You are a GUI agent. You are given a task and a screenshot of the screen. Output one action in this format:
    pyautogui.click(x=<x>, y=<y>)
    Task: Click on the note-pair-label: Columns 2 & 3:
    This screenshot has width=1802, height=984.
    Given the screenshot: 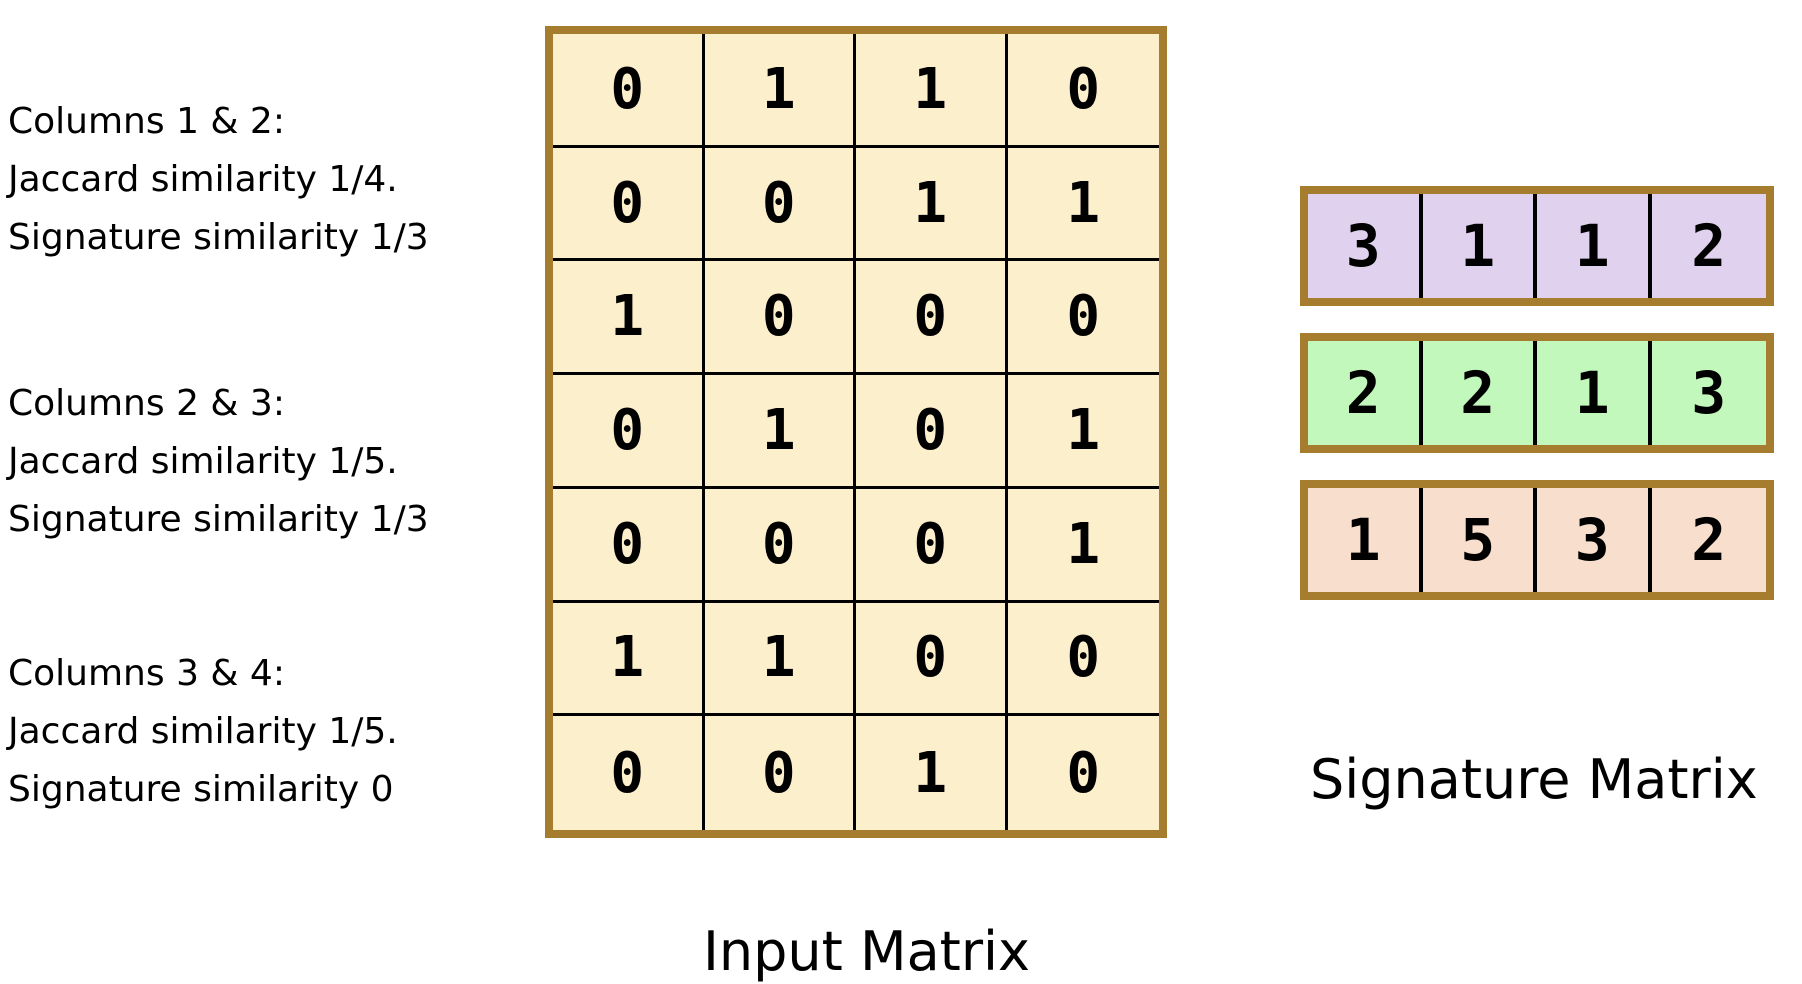 What is the action you would take?
    pyautogui.click(x=146, y=403)
    